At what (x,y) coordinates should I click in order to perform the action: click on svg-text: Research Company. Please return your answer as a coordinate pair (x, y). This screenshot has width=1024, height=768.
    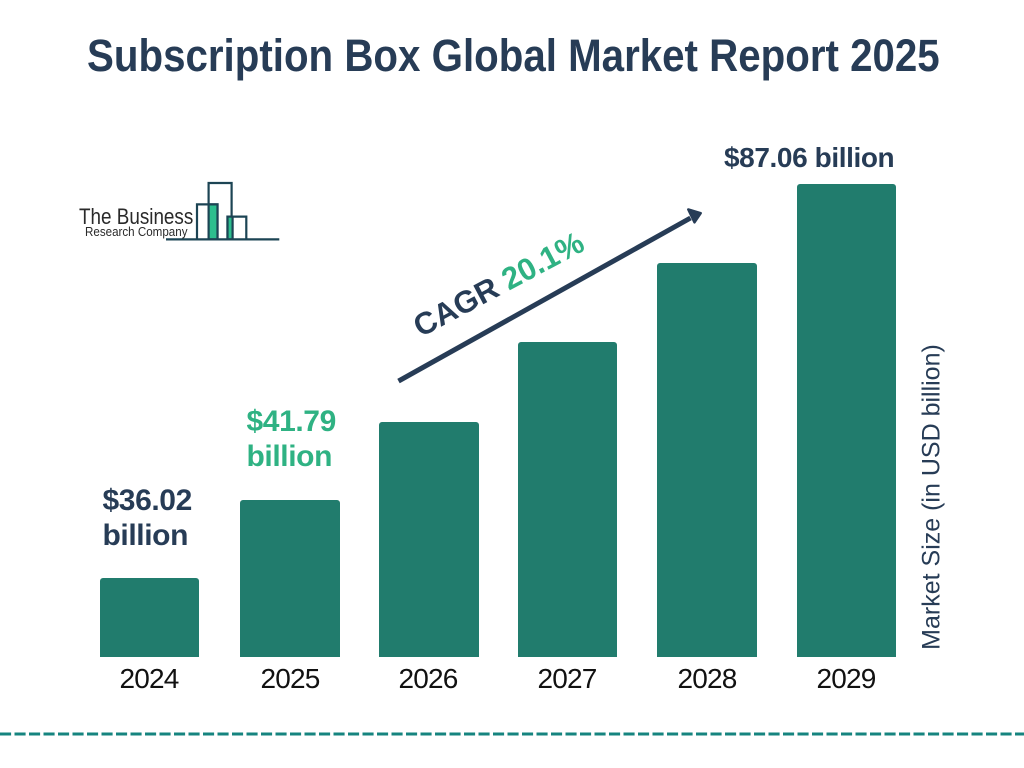
    Looking at the image, I should click on (136, 231).